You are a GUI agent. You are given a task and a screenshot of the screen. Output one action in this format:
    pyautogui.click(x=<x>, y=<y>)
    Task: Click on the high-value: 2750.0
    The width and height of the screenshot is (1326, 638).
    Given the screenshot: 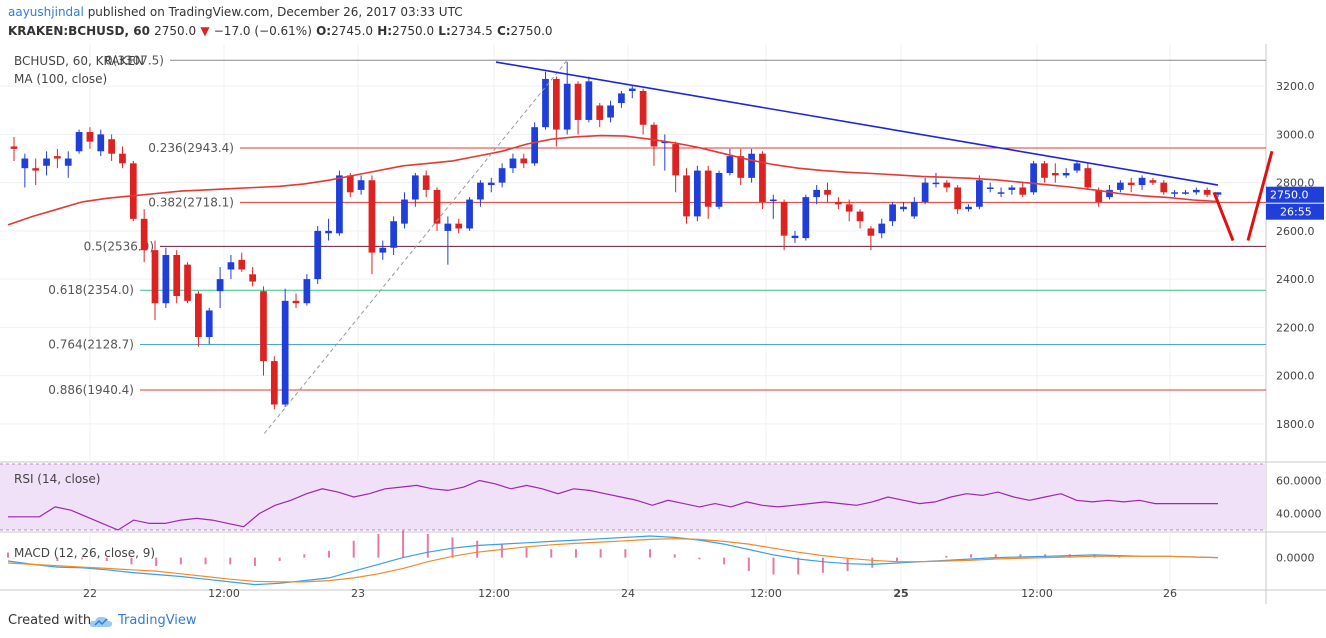 What is the action you would take?
    pyautogui.click(x=413, y=31)
    